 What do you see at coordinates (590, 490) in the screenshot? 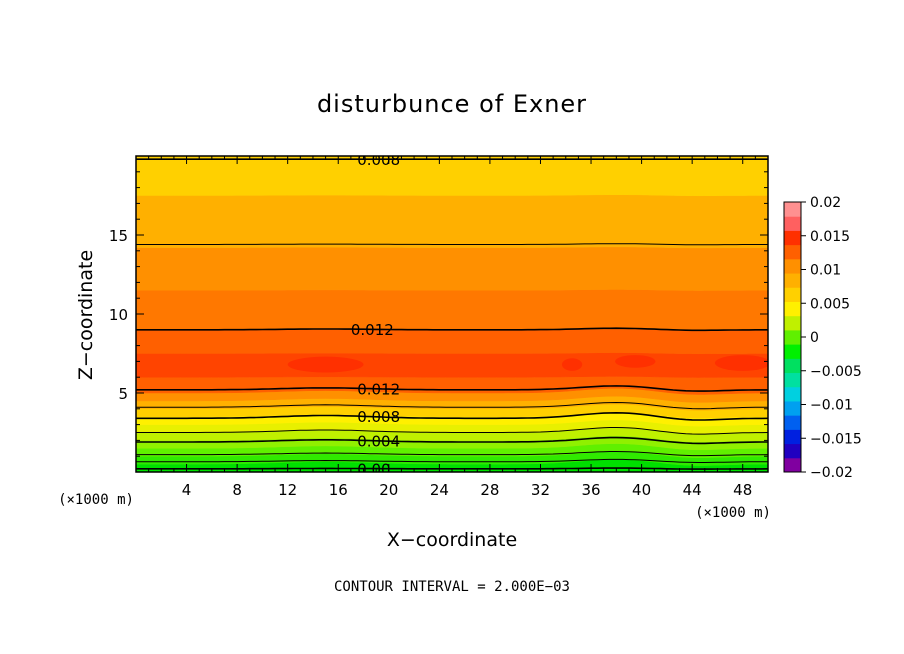
I see `x-tick-label: 36` at bounding box center [590, 490].